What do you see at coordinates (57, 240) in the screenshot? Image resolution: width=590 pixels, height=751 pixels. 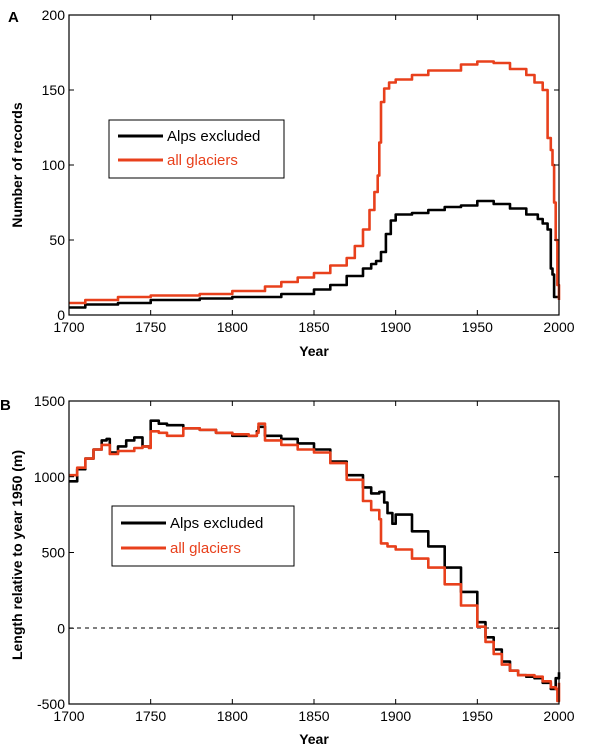 I see `panel-a-y-tick-label: 50` at bounding box center [57, 240].